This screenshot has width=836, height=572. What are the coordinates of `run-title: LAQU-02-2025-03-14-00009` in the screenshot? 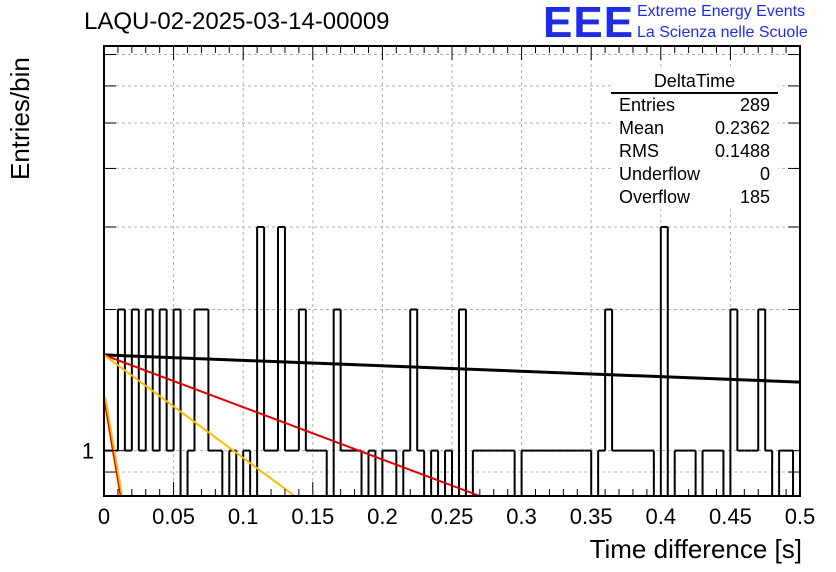 It's located at (237, 21).